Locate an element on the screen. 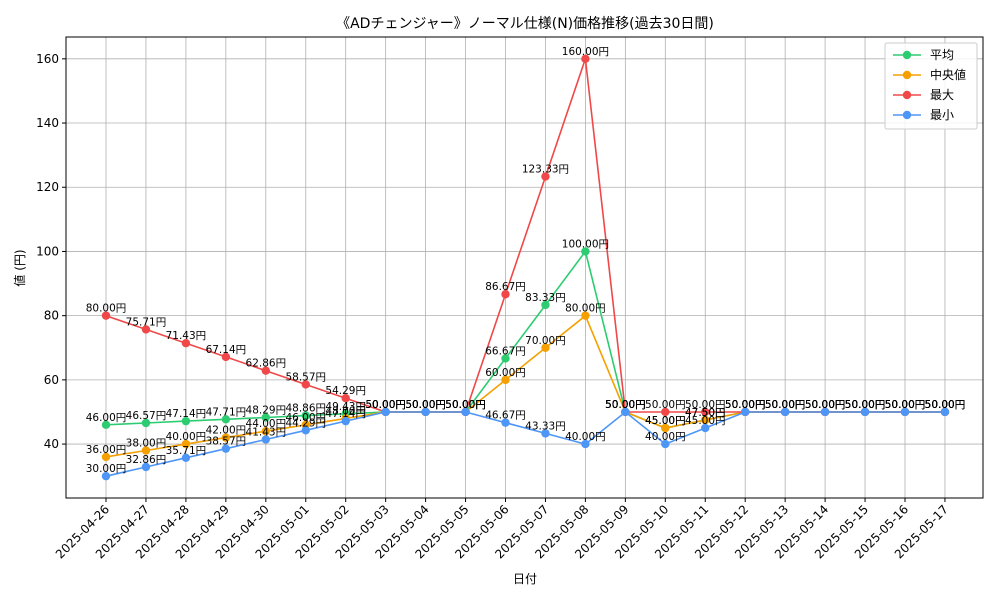 This screenshot has width=1000, height=600. data-label: 48.86円 is located at coordinates (305, 409).